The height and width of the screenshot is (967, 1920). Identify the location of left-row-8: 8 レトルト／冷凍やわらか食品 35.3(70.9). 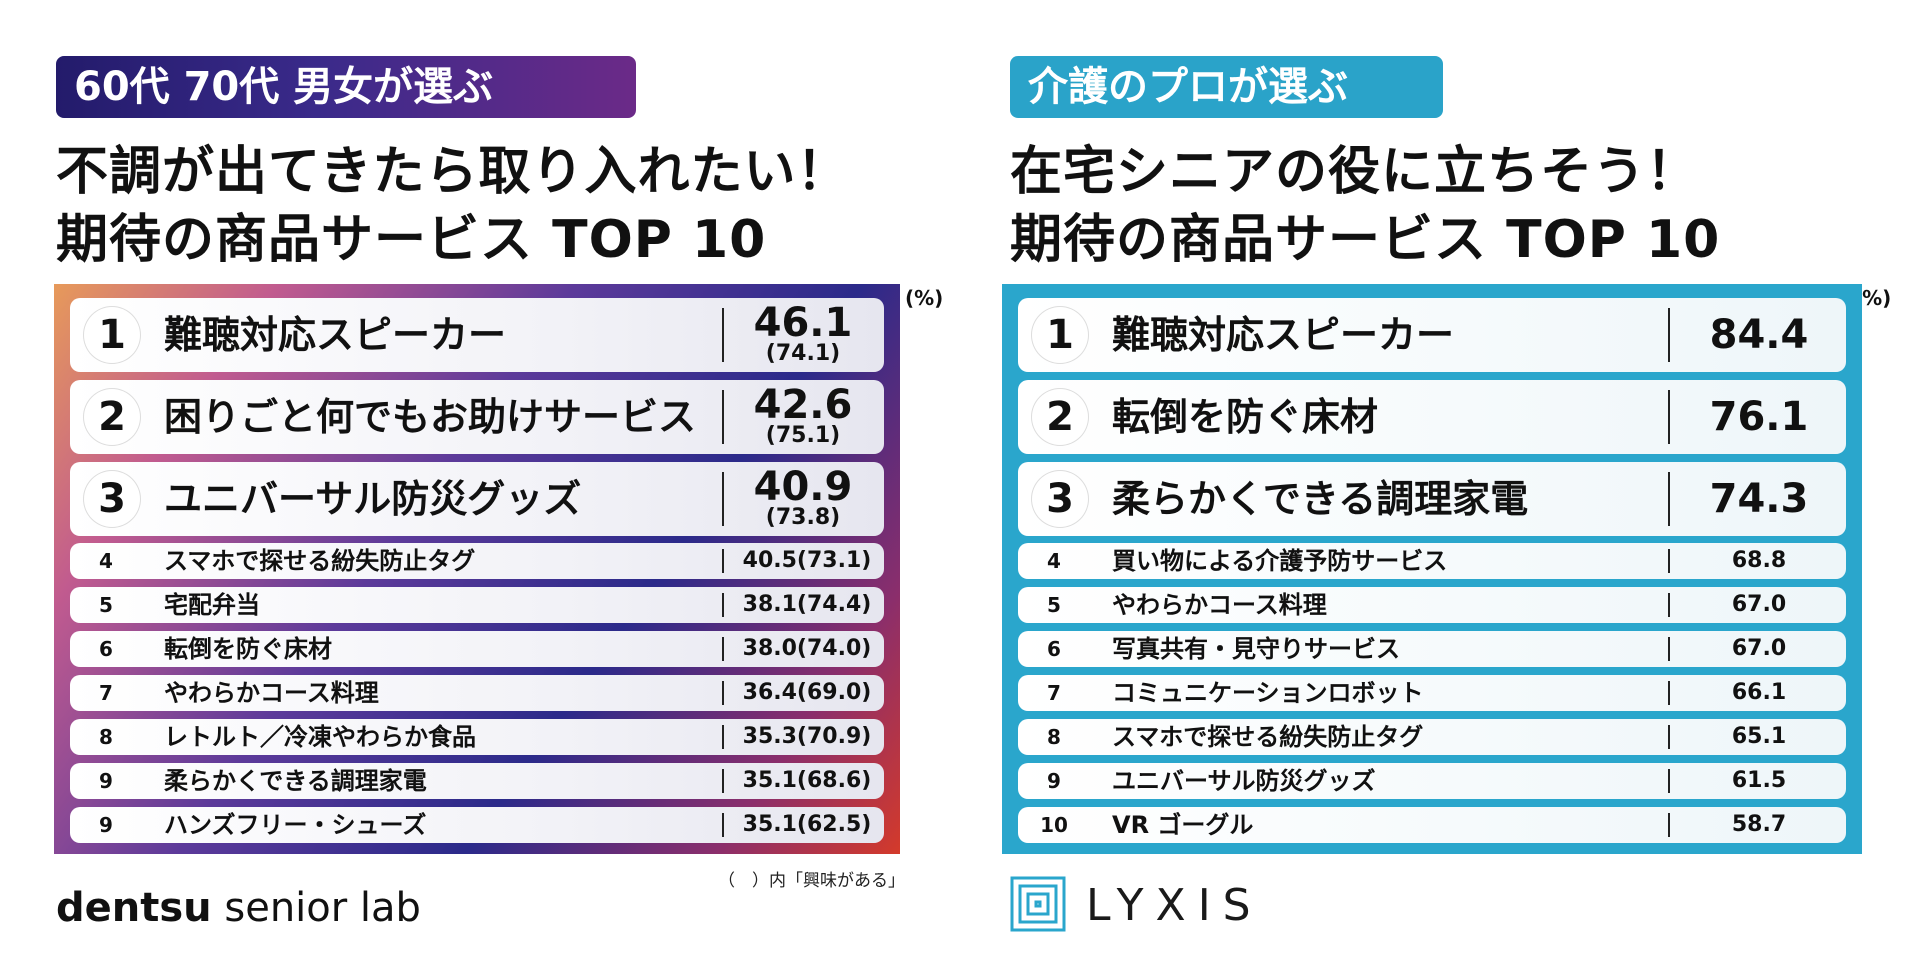
(477, 737).